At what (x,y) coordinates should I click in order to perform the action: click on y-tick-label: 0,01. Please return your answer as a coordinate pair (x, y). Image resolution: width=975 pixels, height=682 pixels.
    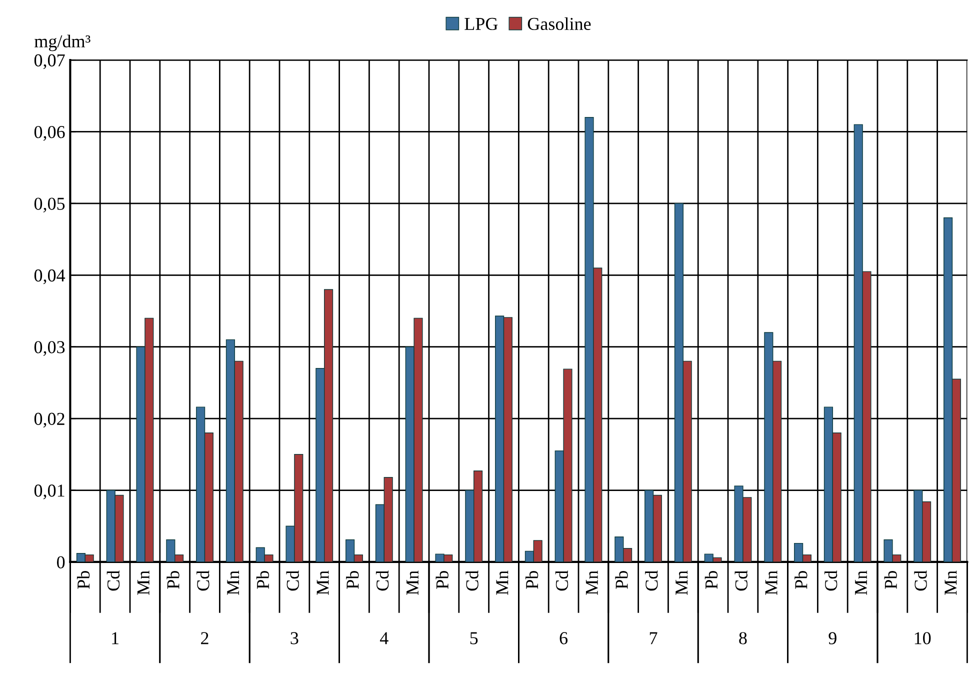
    Looking at the image, I should click on (49, 492).